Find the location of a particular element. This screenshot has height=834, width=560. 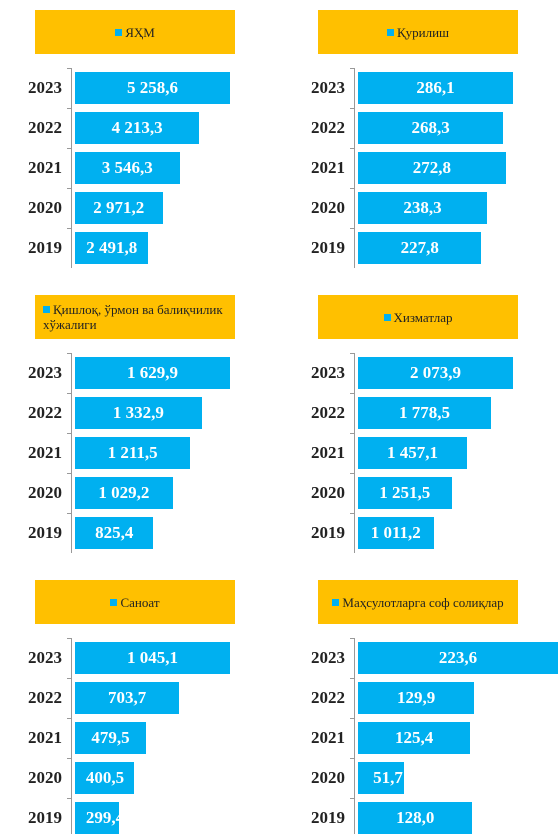

value-label: 1 011,2 is located at coordinates (395, 532).